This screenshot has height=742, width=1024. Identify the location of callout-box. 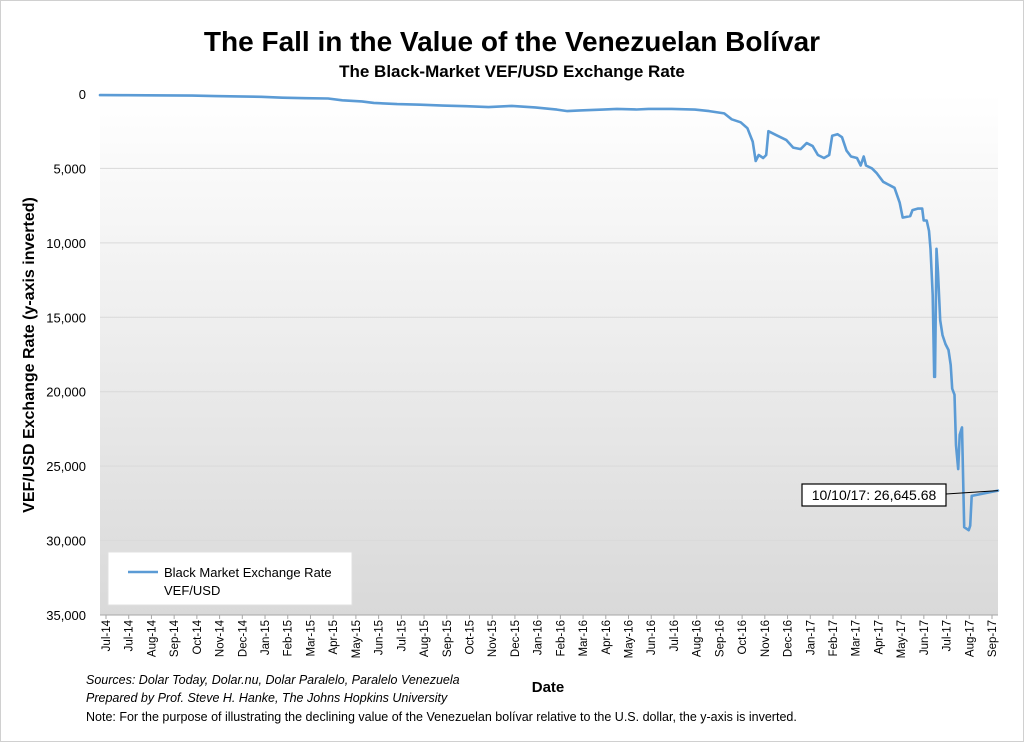
(874, 495).